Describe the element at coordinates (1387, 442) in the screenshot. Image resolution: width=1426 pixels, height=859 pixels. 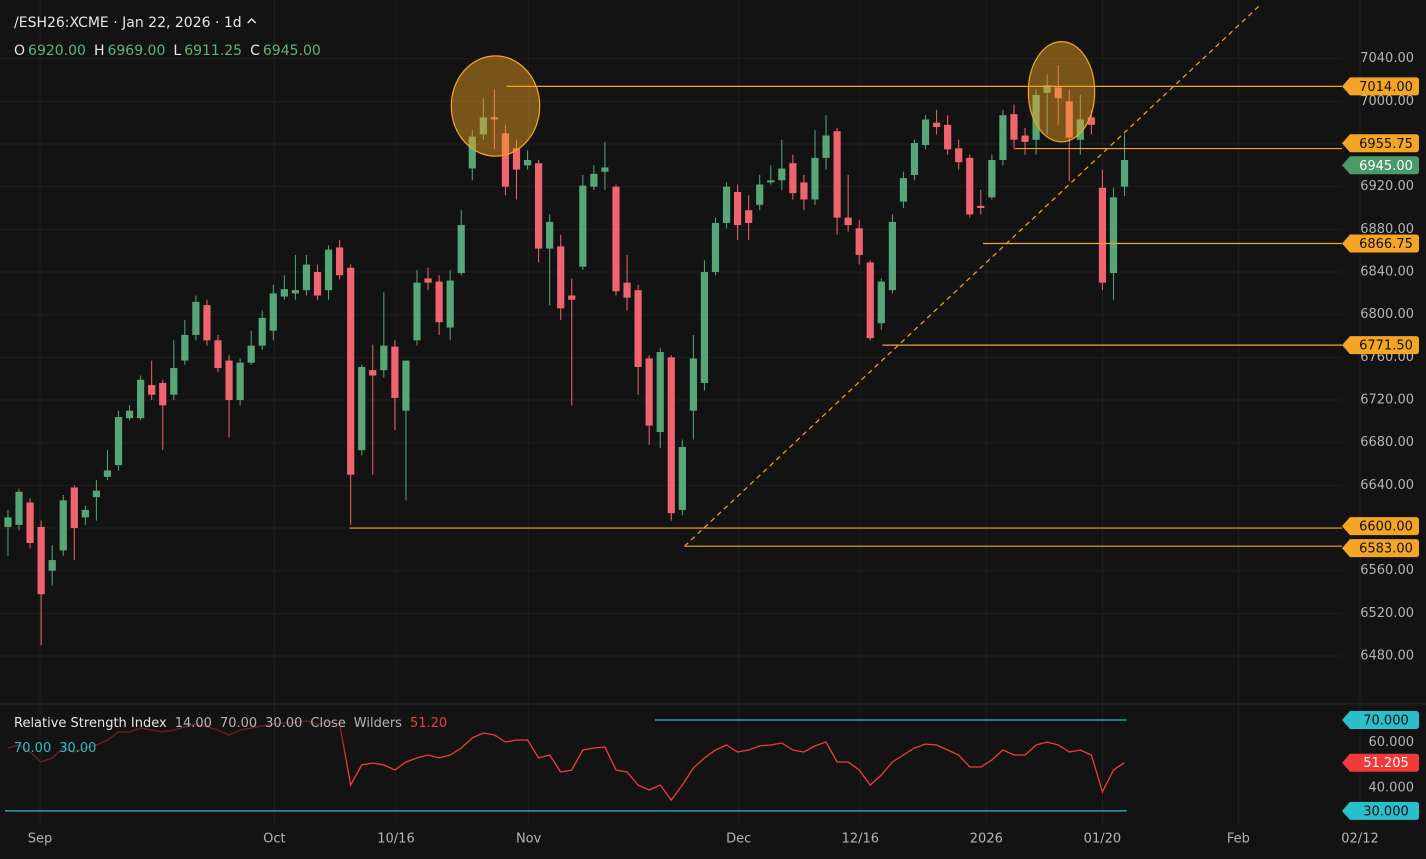
I see `y-tick-label: 6680.00` at that location.